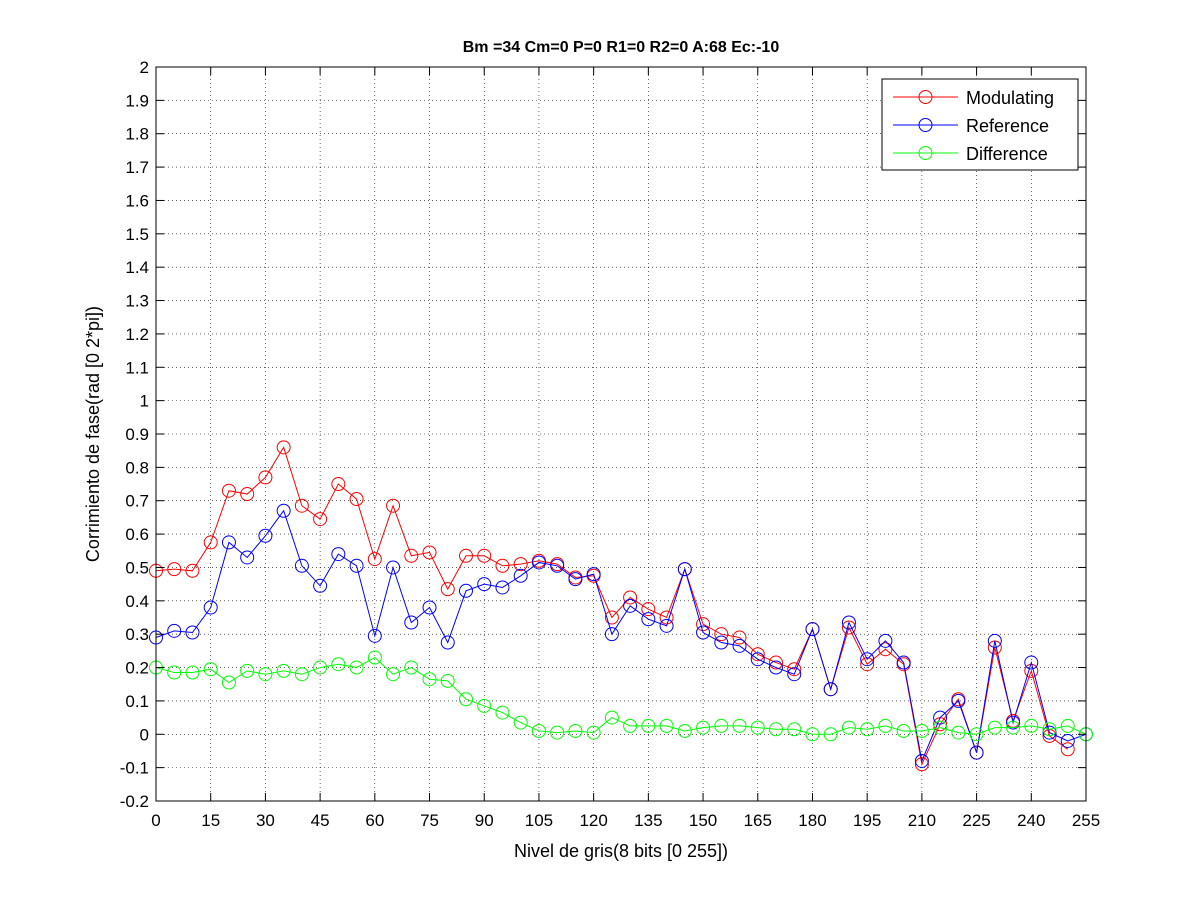  What do you see at coordinates (144, 67) in the screenshot?
I see `y-tick-label: 2` at bounding box center [144, 67].